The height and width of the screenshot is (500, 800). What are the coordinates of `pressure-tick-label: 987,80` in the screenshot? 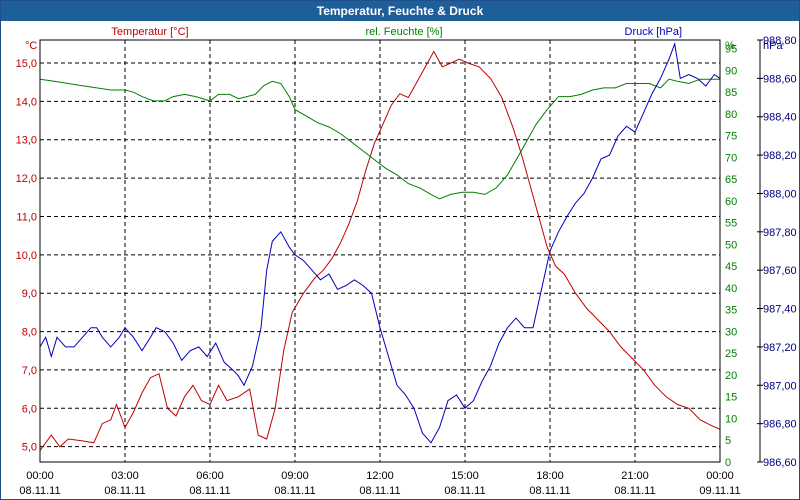 It's located at (780, 233).